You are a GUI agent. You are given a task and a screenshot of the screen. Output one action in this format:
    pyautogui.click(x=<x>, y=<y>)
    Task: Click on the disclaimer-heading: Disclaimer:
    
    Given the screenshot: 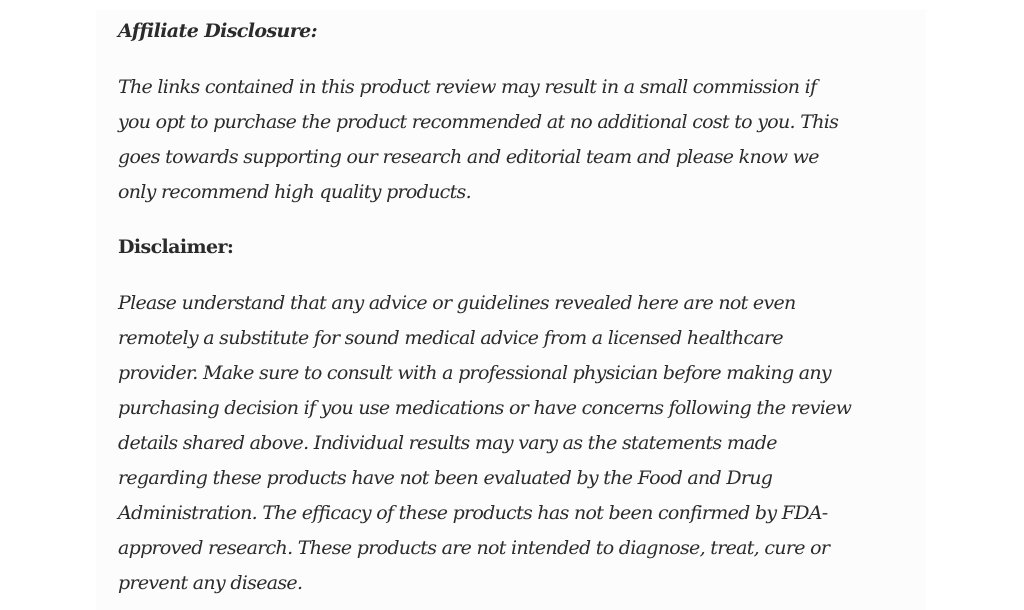 What is the action you would take?
    pyautogui.click(x=176, y=247)
    